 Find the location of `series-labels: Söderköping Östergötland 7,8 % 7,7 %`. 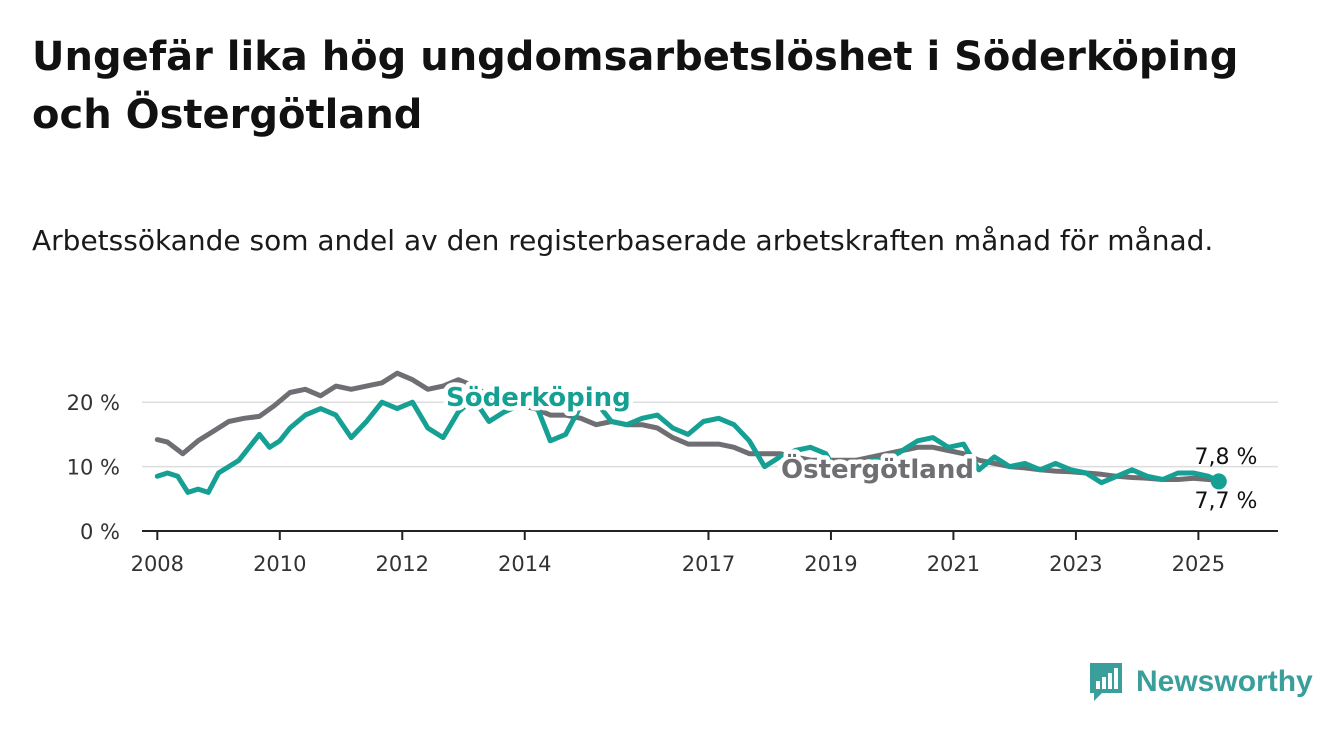

series-labels: Söderköping Östergötland 7,8 % 7,7 % is located at coordinates (850, 447).